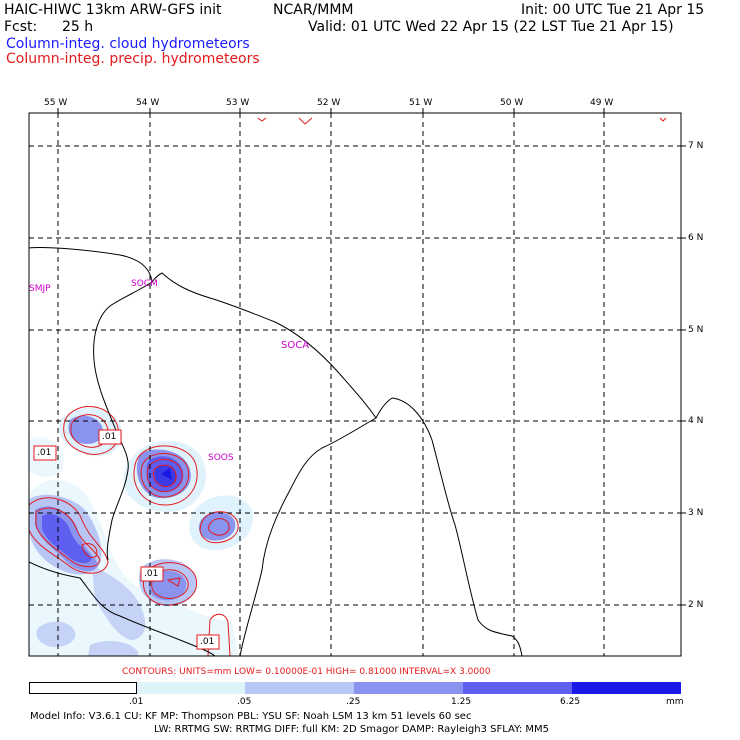  Describe the element at coordinates (353, 702) in the screenshot. I see `colorbar-label: .25` at that location.